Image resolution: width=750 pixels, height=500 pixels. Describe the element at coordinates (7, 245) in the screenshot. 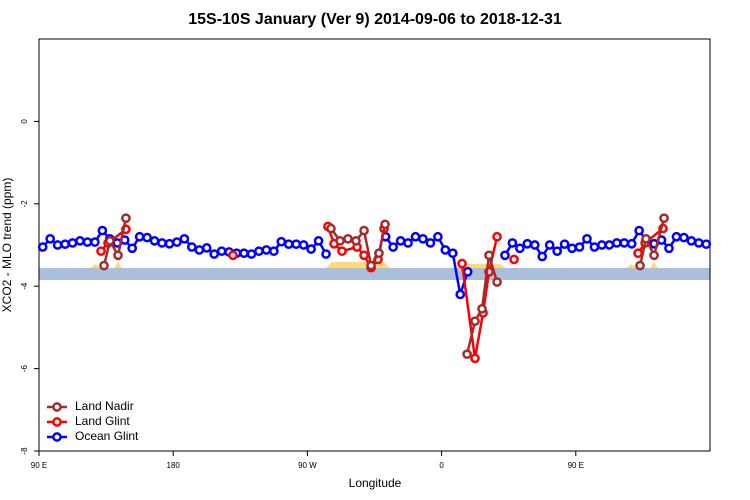

I see `y-axis-label: XCO2 - MLO trend (ppm)` at that location.